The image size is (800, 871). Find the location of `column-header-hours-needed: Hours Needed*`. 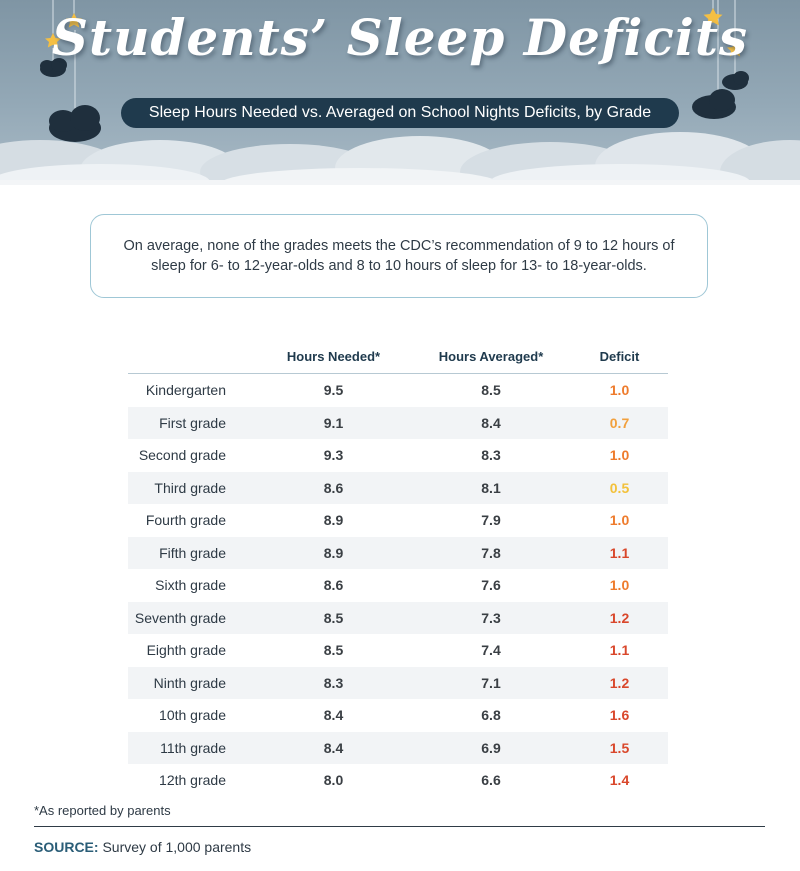

column-header-hours-needed: Hours Needed* is located at coordinates (333, 357).